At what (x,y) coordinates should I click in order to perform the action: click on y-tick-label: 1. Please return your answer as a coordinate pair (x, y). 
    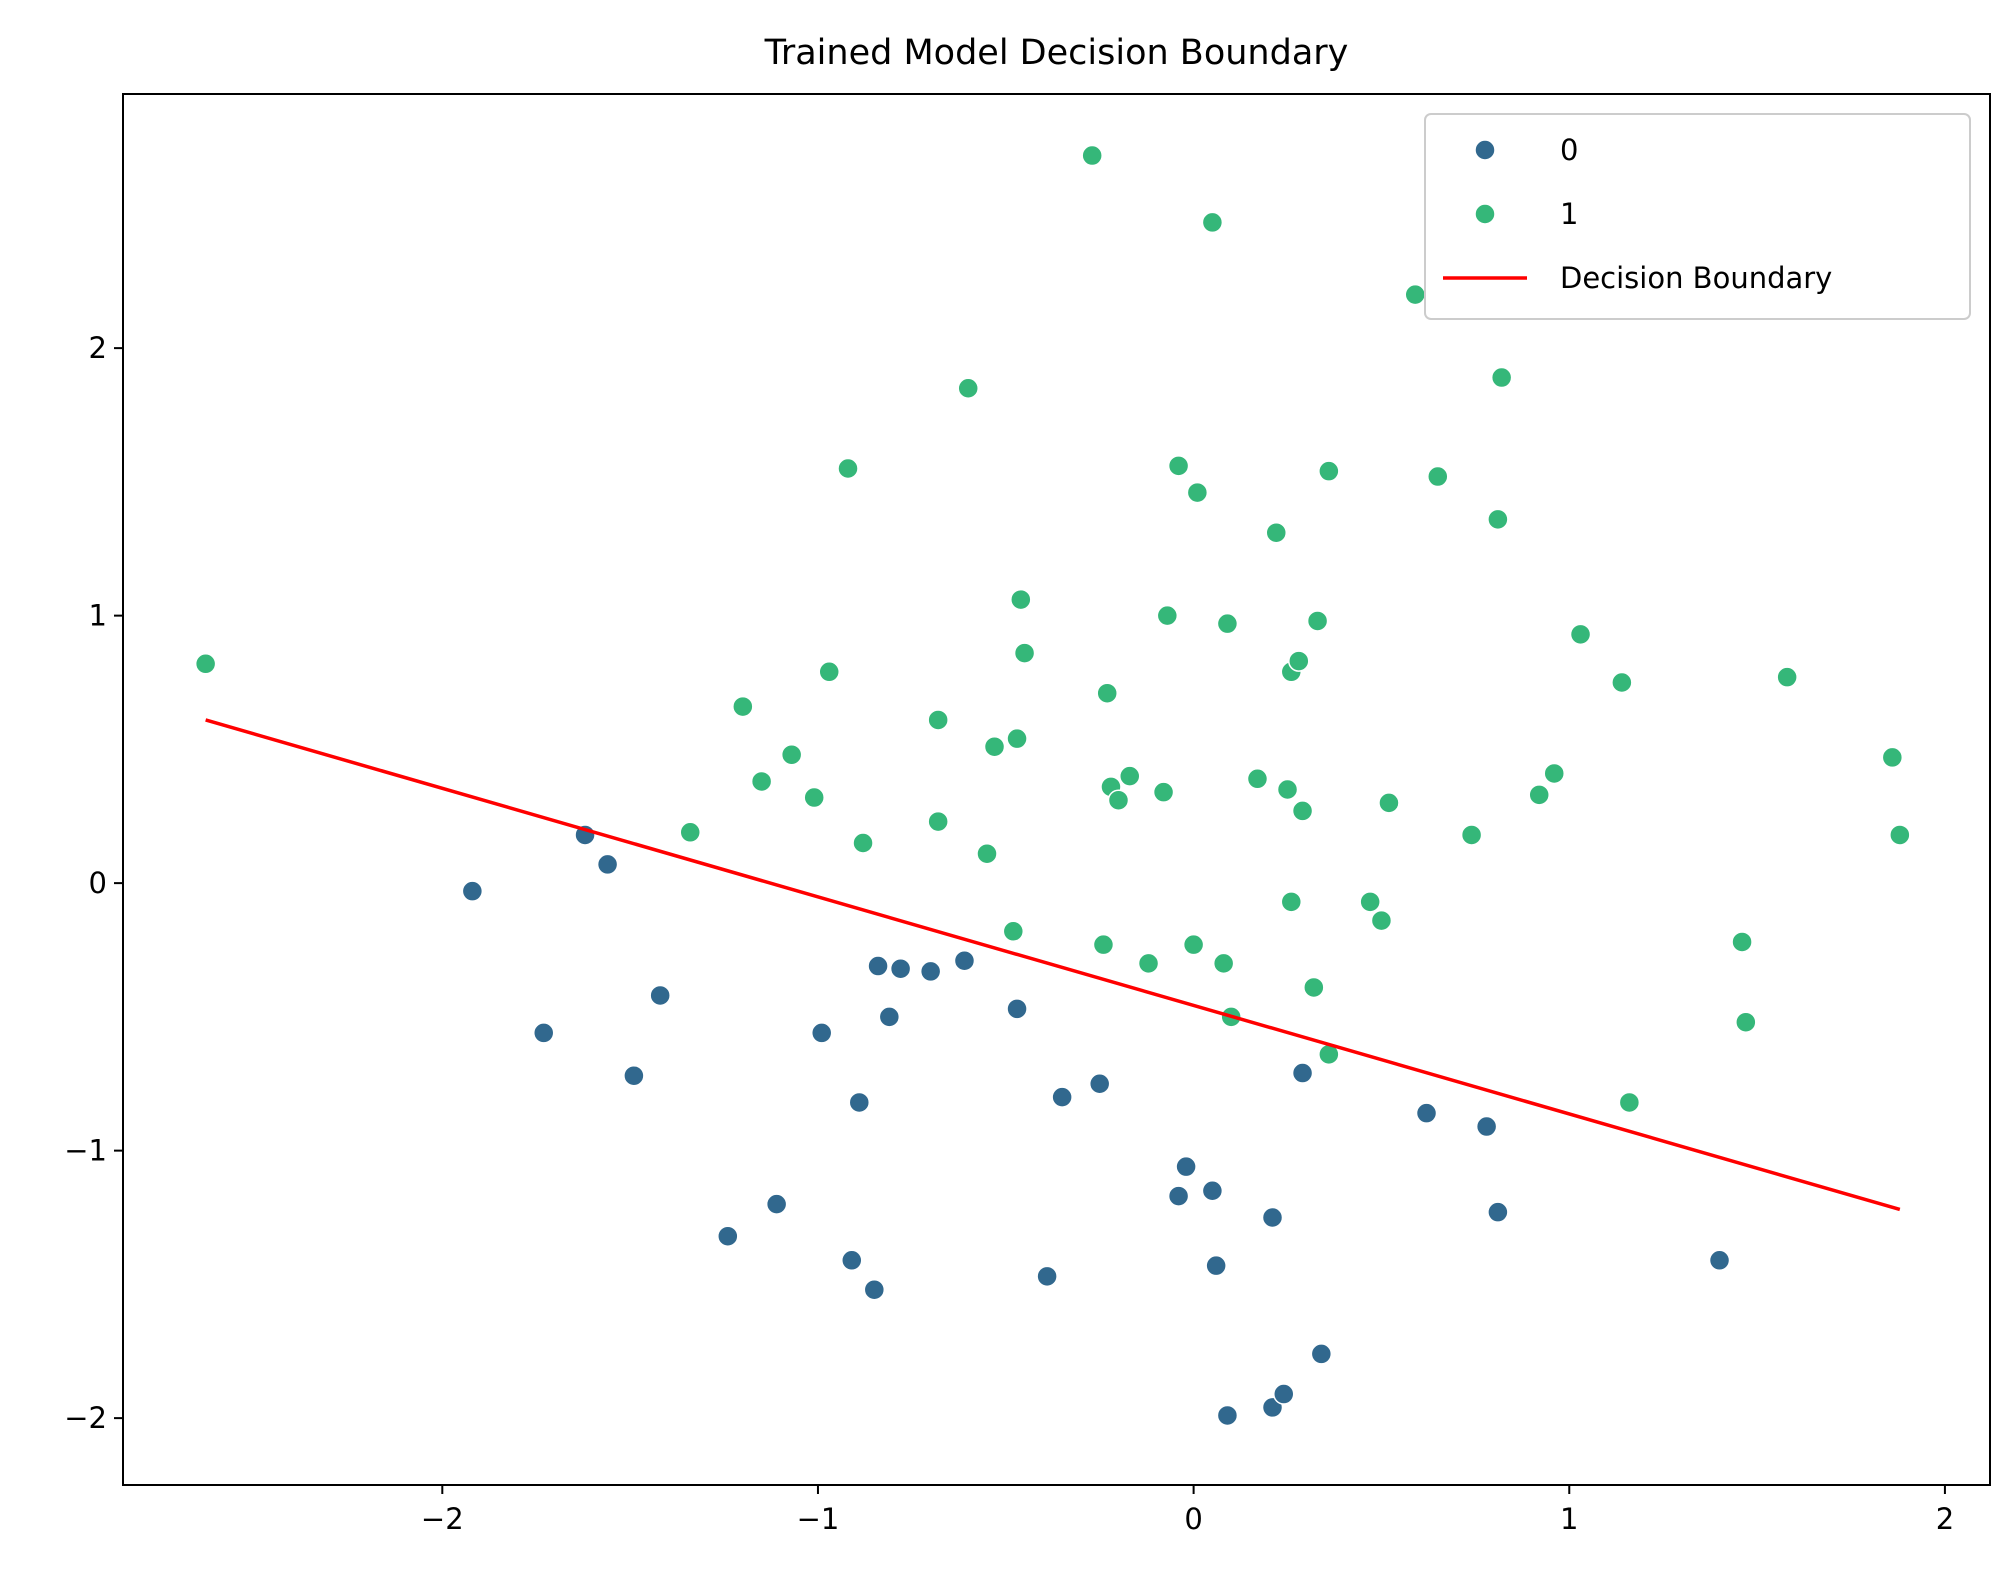
    Looking at the image, I should click on (98, 616).